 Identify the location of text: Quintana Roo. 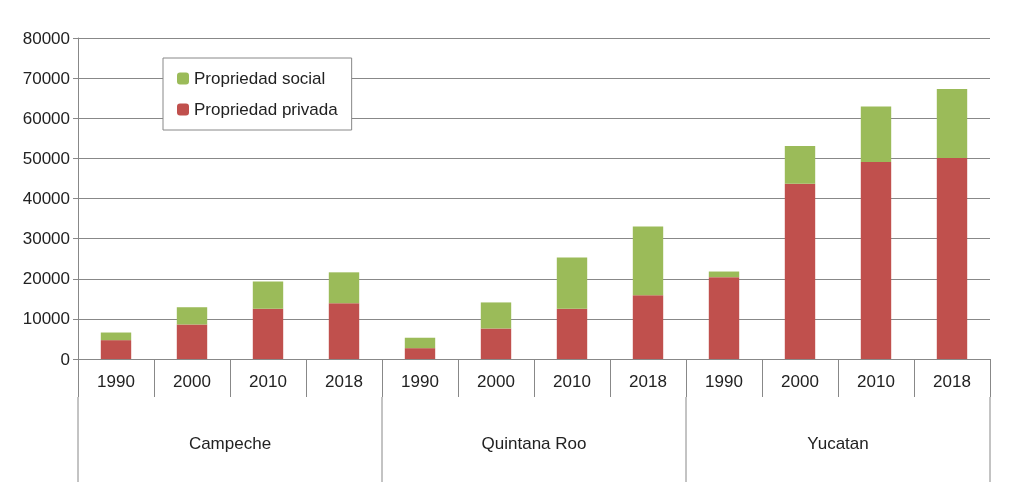
(534, 443).